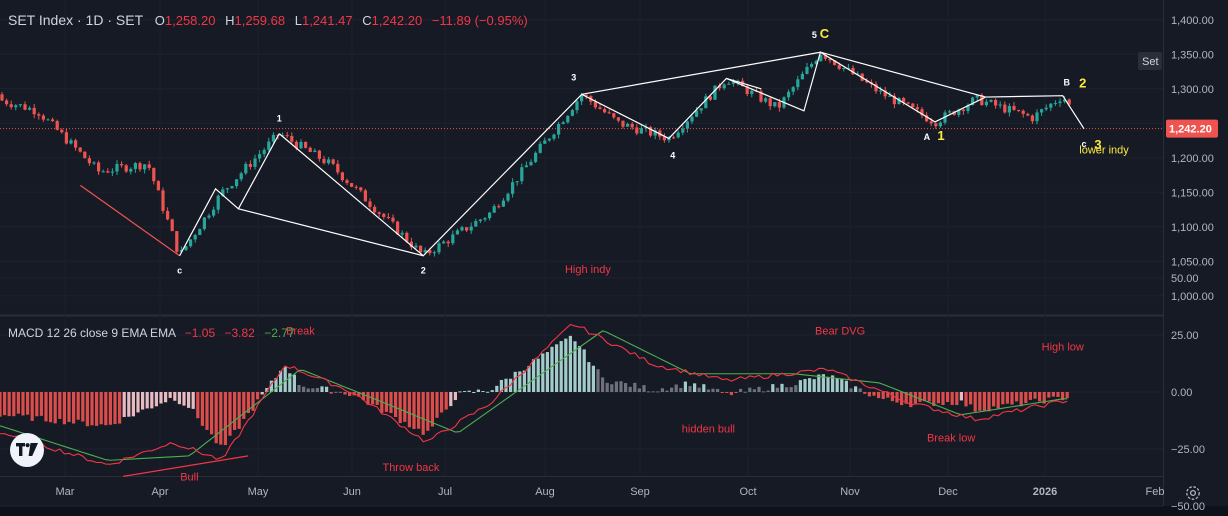 The height and width of the screenshot is (516, 1228). What do you see at coordinates (159, 492) in the screenshot?
I see `time-axis-label: Apr` at bounding box center [159, 492].